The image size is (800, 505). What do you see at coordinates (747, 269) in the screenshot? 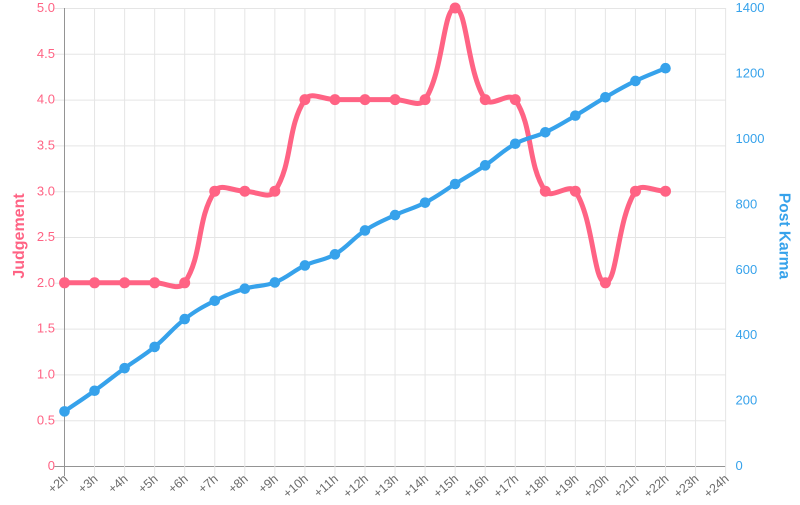
I see `svg-text: 600` at bounding box center [747, 269].